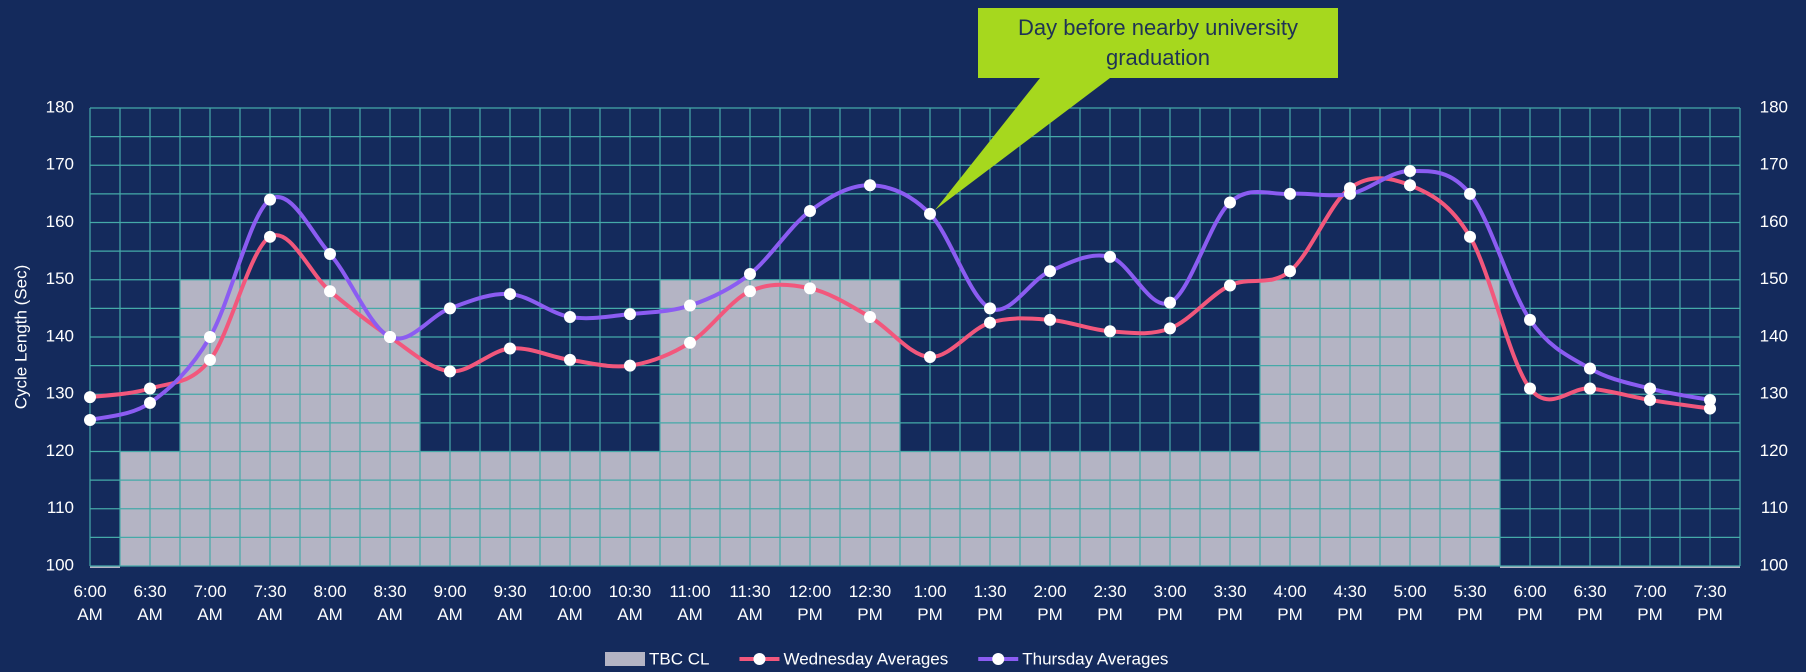  Describe the element at coordinates (149, 603) in the screenshot. I see `x-tick-label: 6:30 AM` at that location.